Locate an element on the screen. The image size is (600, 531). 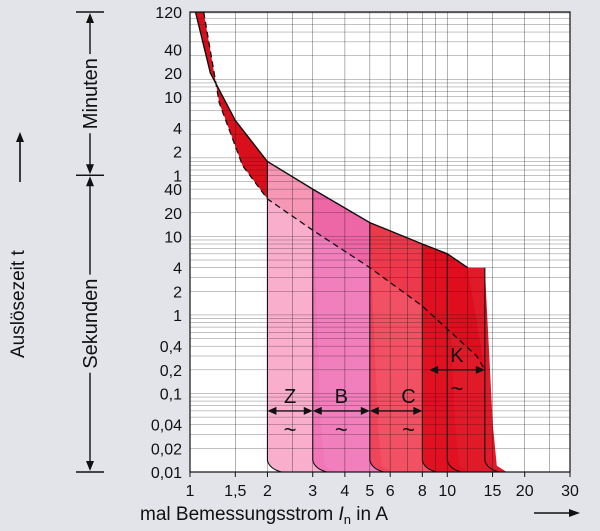
y-tick-label-seconds: 4 is located at coordinates (177, 269).